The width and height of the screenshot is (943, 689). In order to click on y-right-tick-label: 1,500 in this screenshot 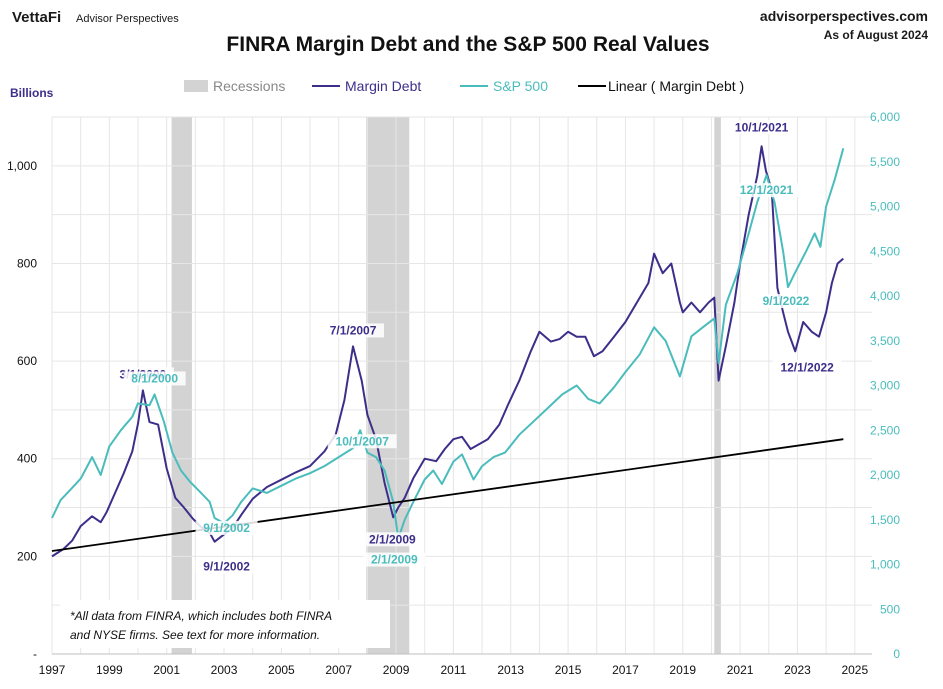, I will do `click(885, 520)`.